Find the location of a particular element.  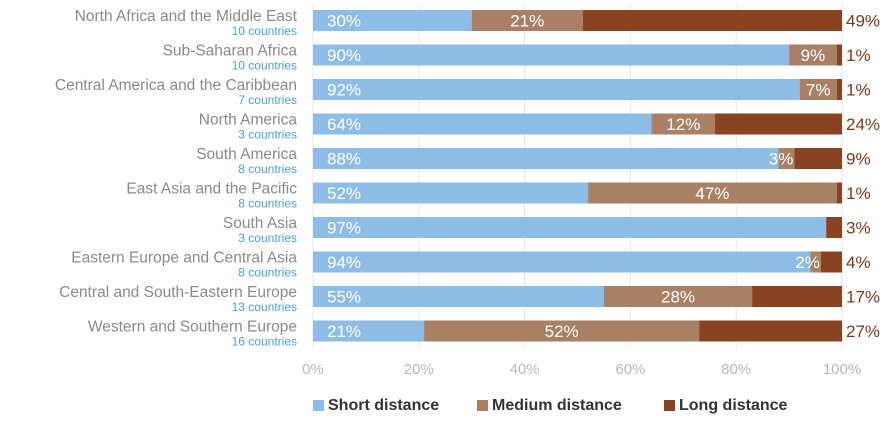

bar-segment-label: 9% is located at coordinates (813, 55).